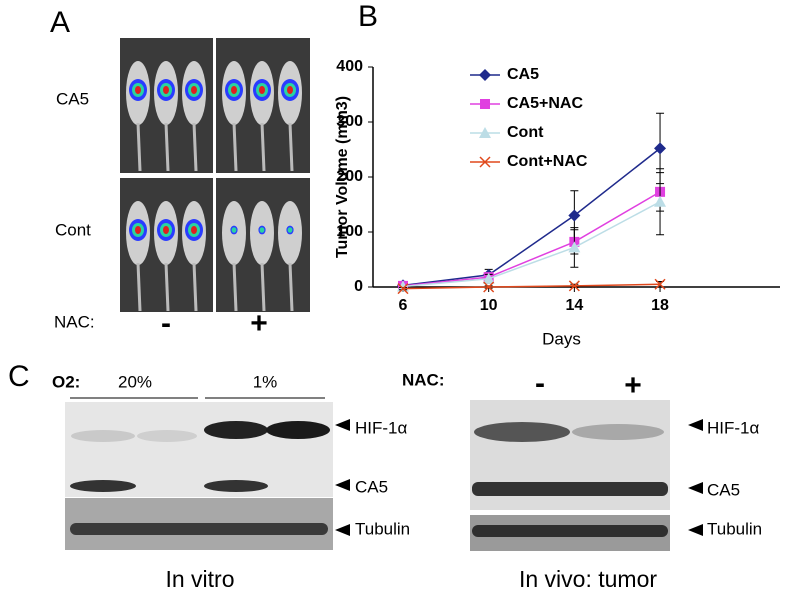 The width and height of the screenshot is (800, 607). Describe the element at coordinates (60, 22) in the screenshot. I see `panel-label: A` at that location.